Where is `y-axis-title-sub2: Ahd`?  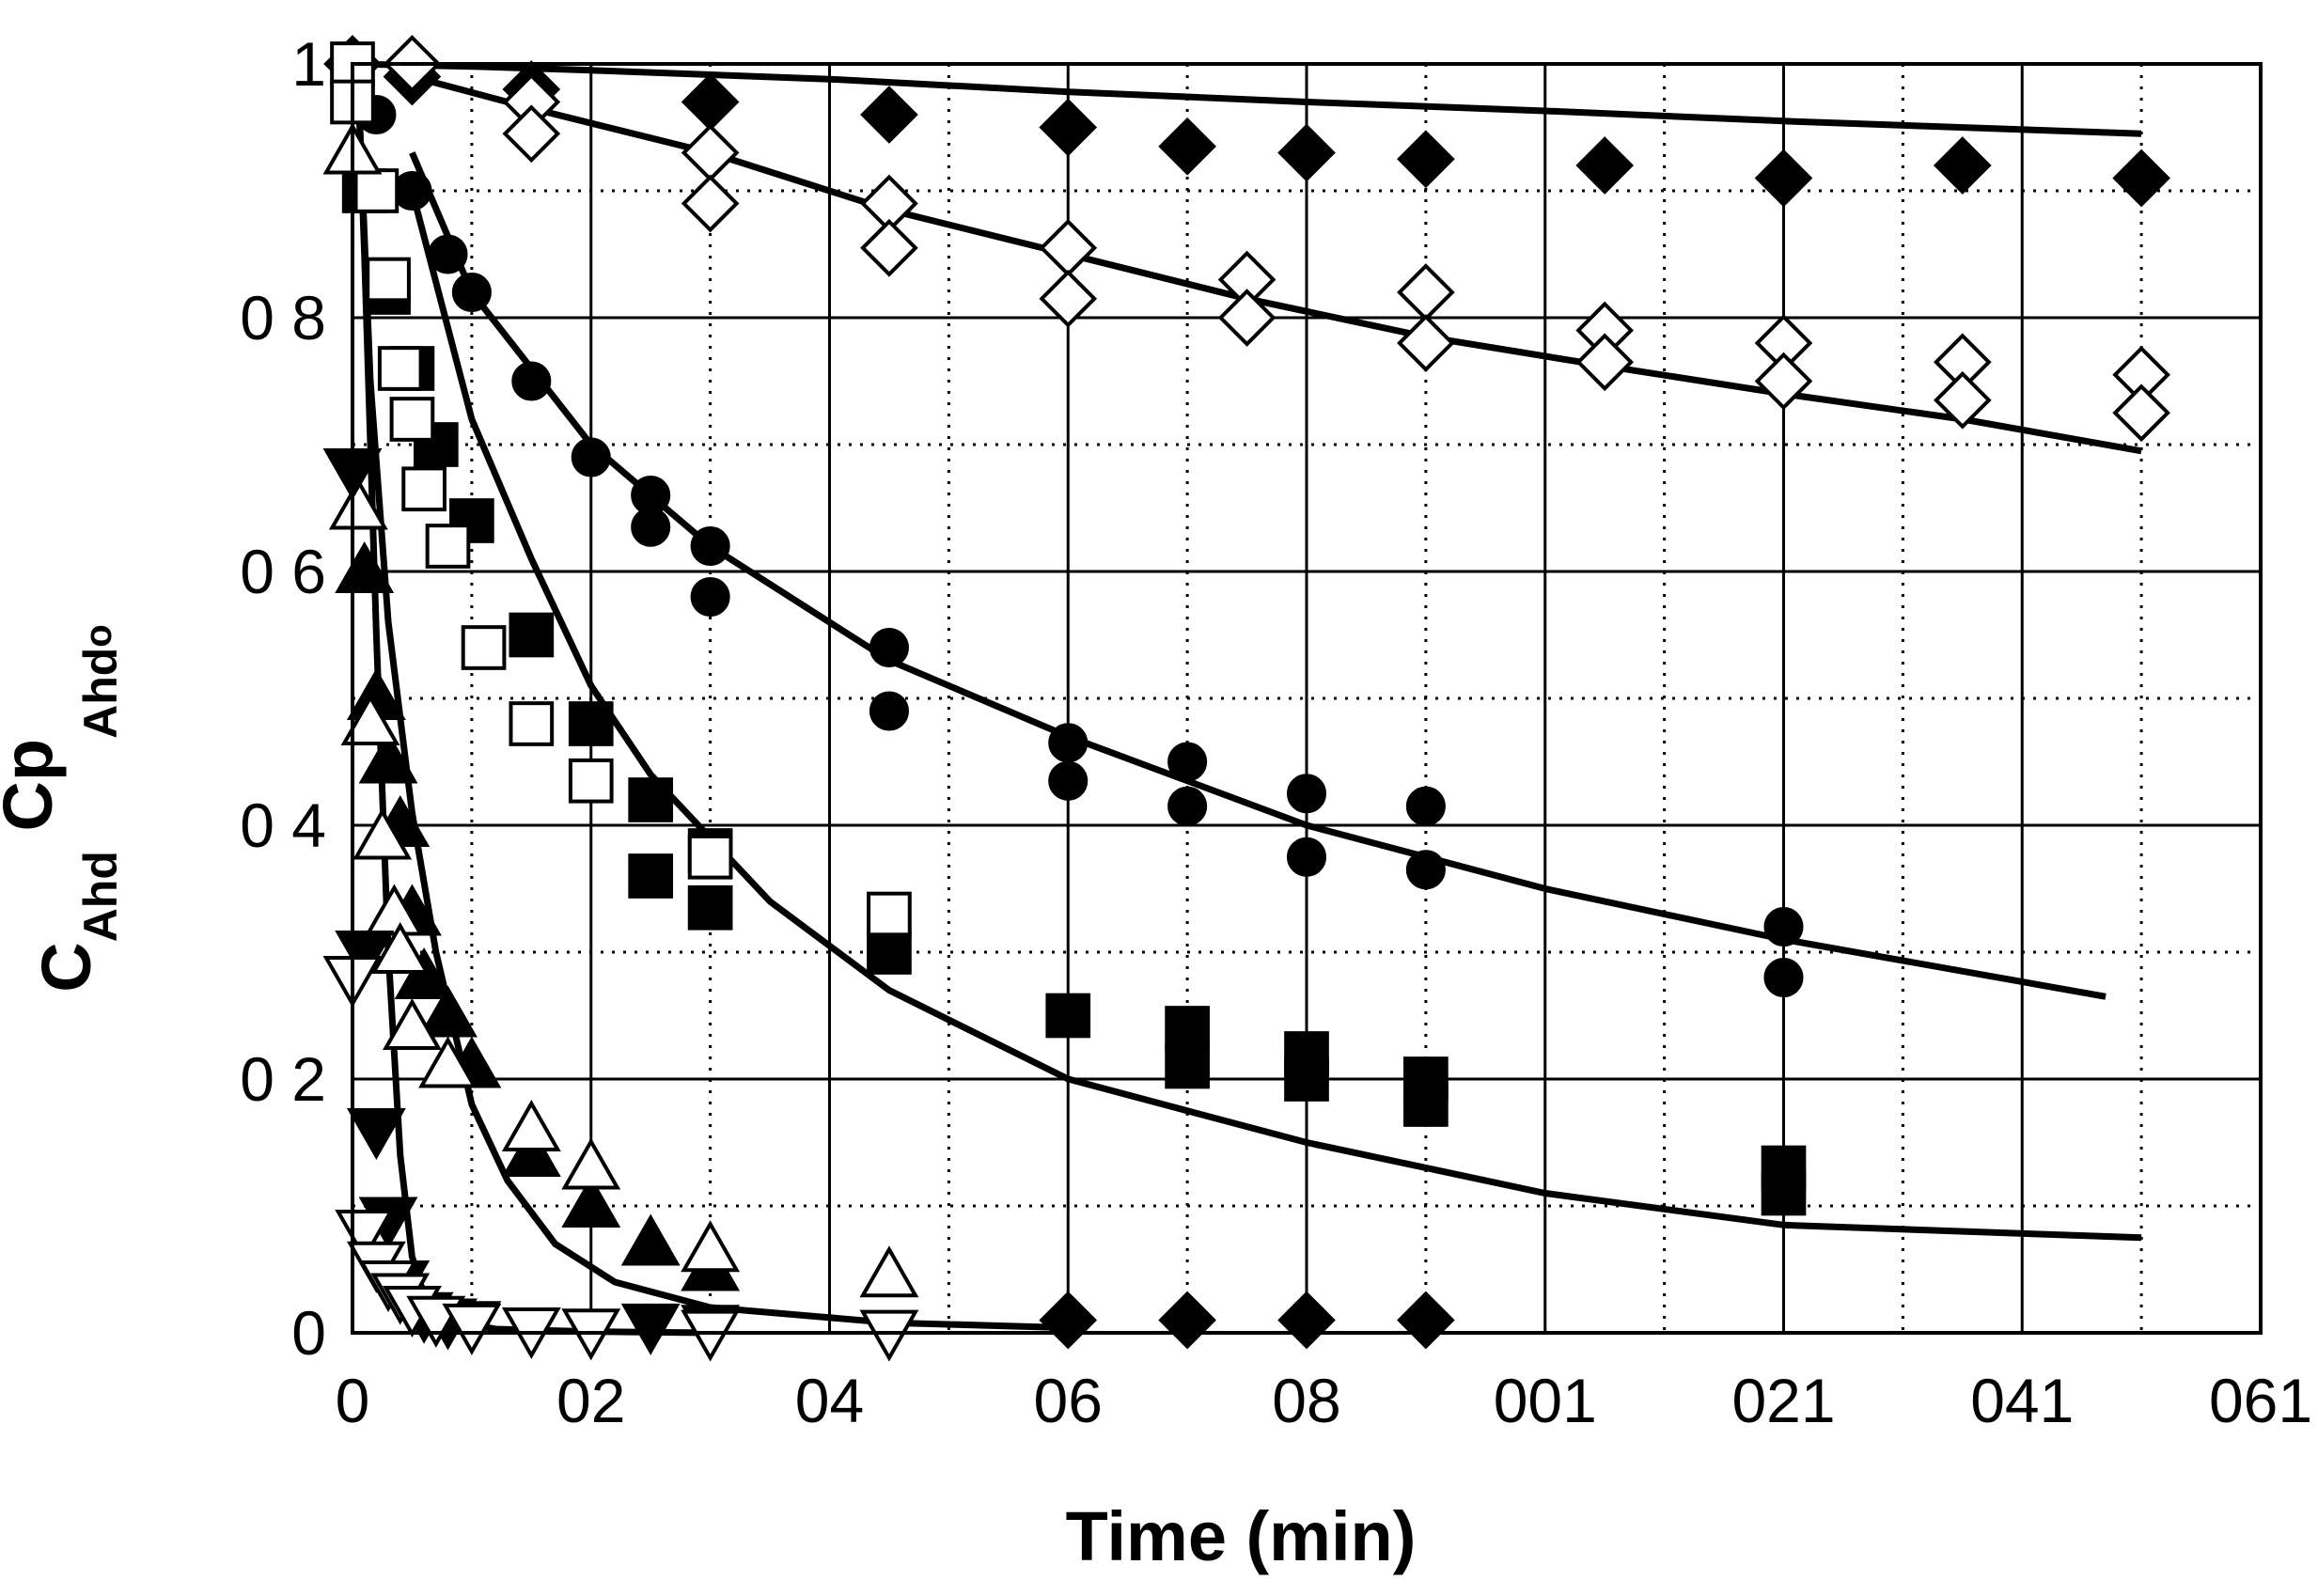 y-axis-title-sub2: Ahd is located at coordinates (100, 693).